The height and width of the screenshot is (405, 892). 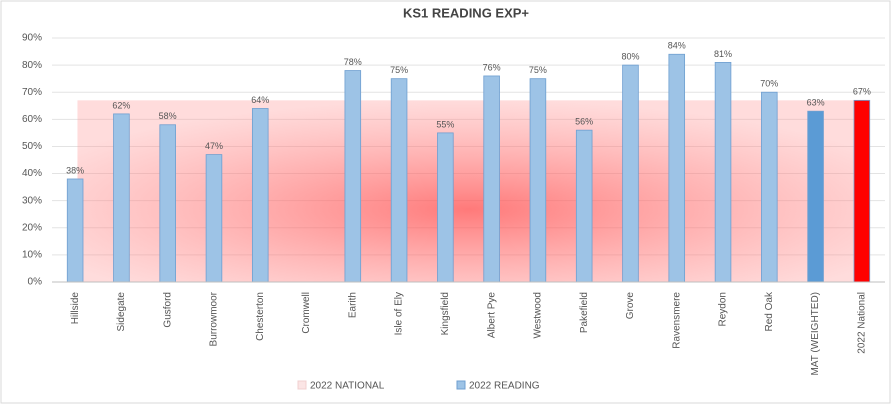 What do you see at coordinates (677, 46) in the screenshot?
I see `data-label: 84%` at bounding box center [677, 46].